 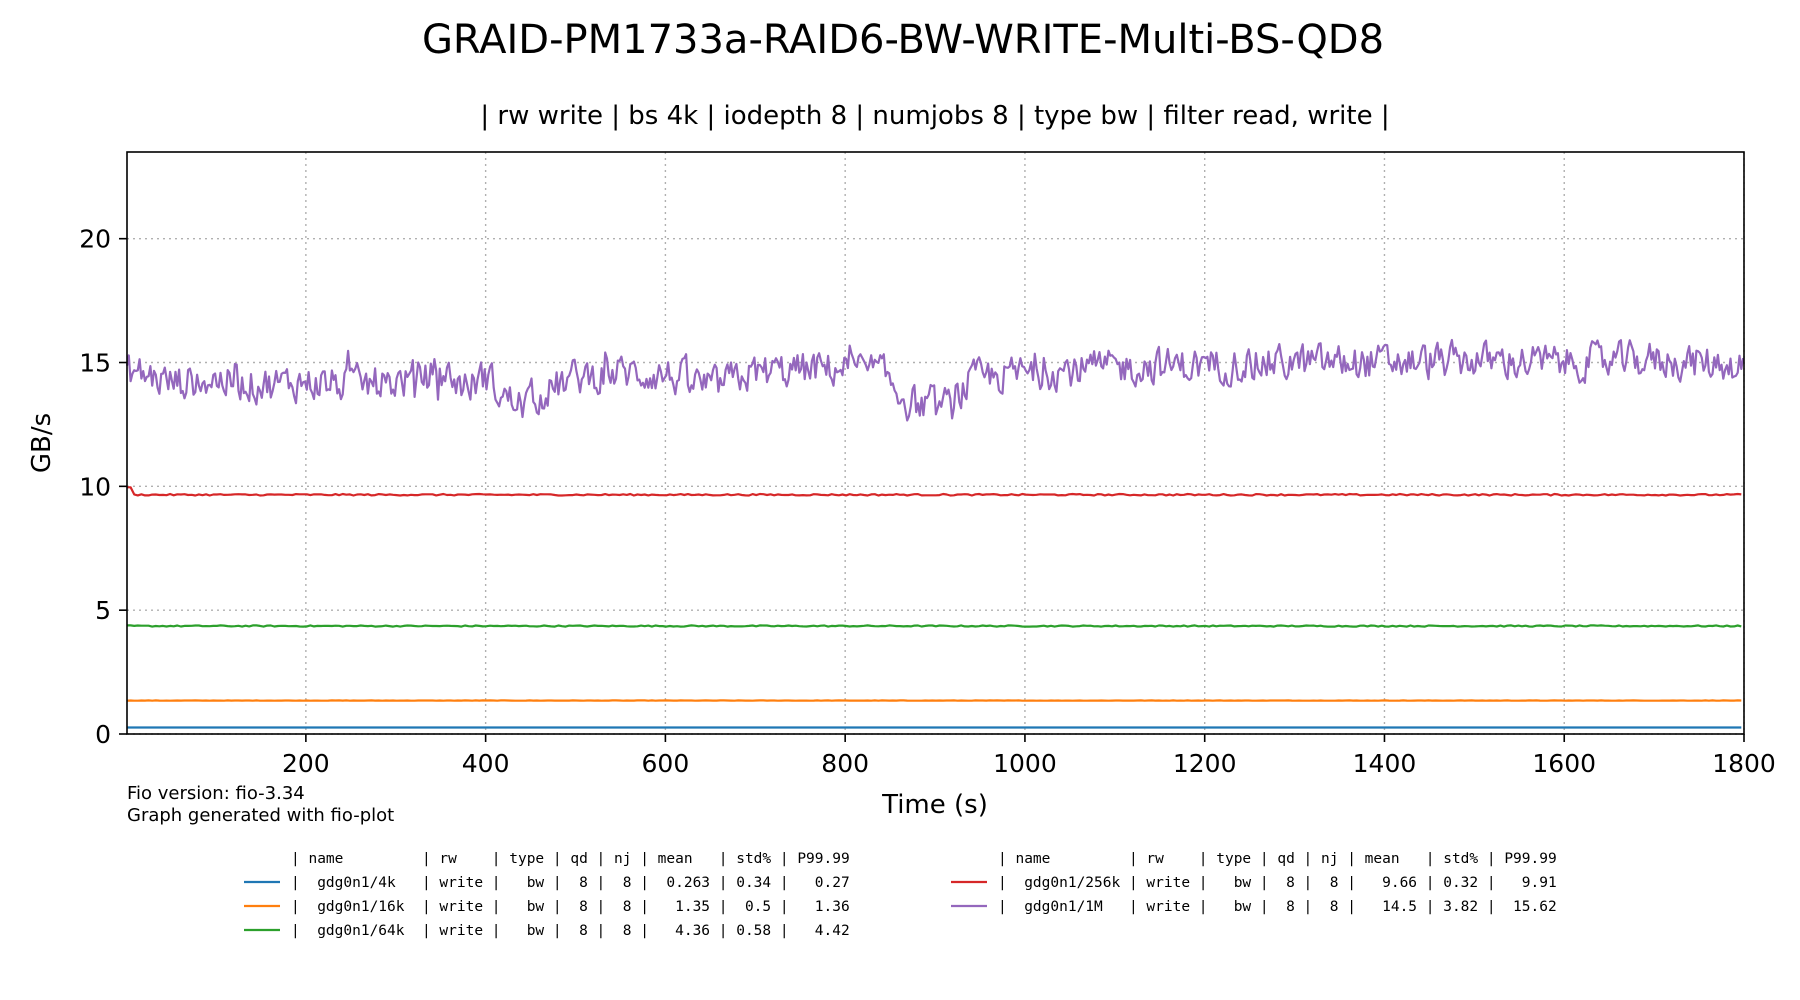 I want to click on y-axis-label: GB/s, so click(x=42, y=443).